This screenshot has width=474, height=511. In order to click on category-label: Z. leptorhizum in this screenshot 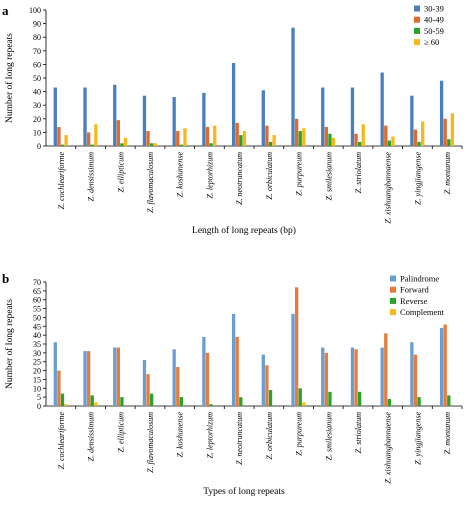, I will do `click(209, 435)`.